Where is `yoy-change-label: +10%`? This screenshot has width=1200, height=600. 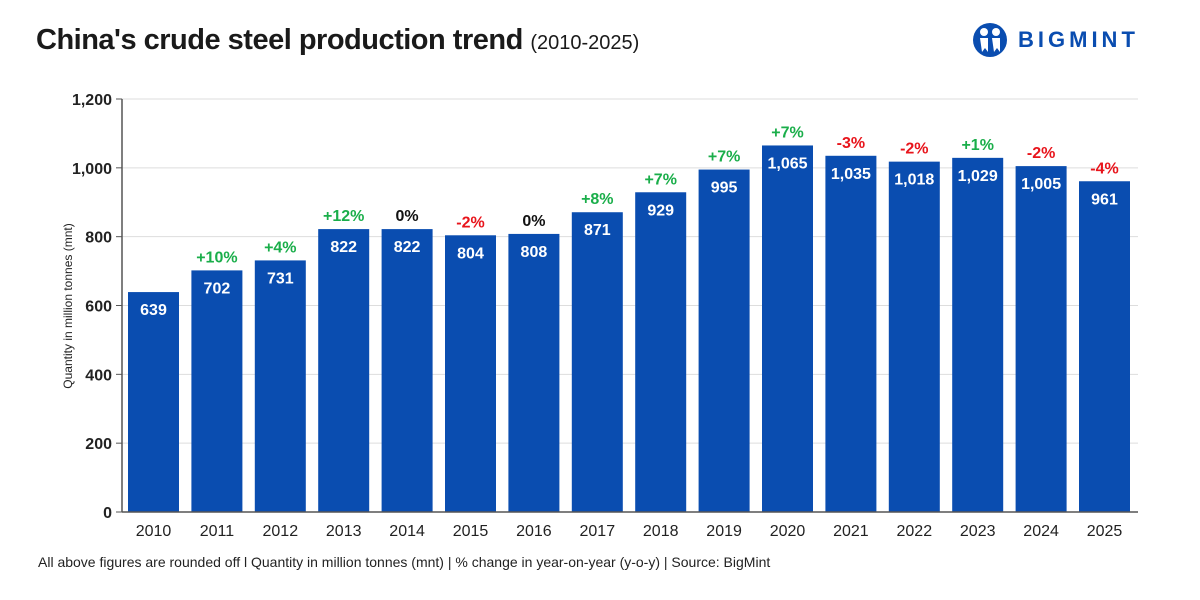
yoy-change-label: +10% is located at coordinates (216, 257).